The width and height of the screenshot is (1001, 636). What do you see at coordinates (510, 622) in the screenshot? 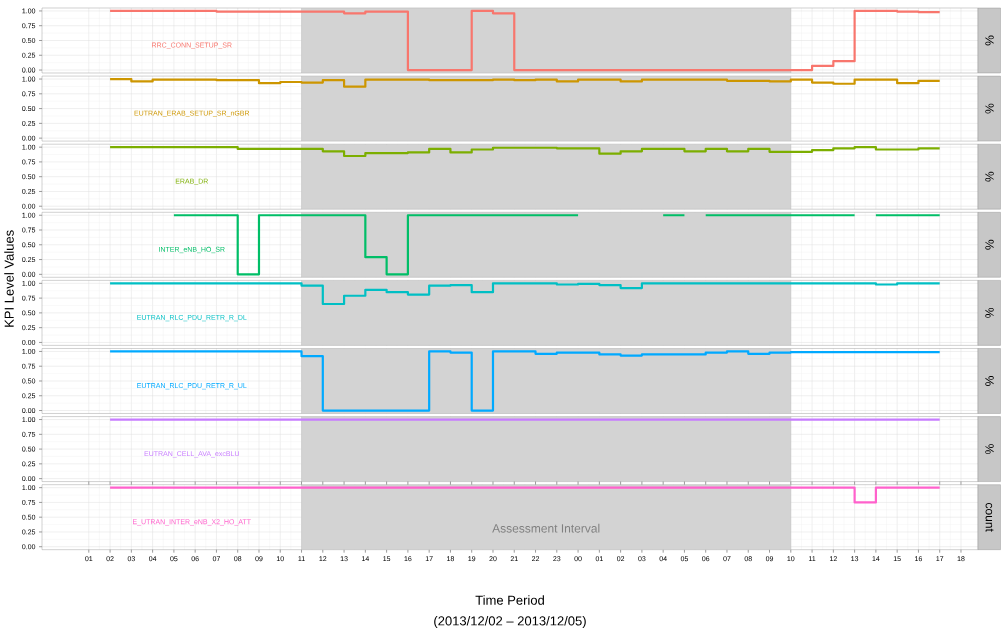
I see `text: (2013/12/02 – 2013/12/05)` at bounding box center [510, 622].